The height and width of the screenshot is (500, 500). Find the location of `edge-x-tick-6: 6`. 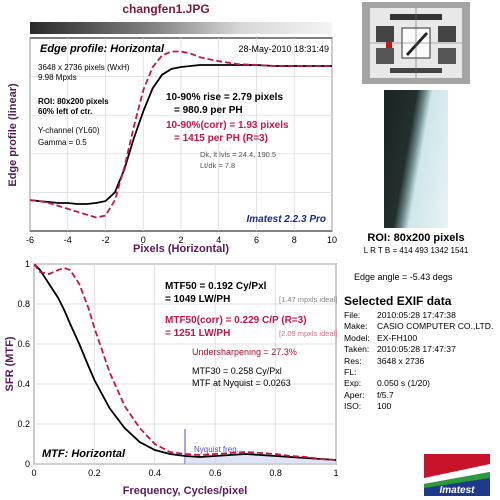

edge-x-tick-6: 6 is located at coordinates (256, 240).